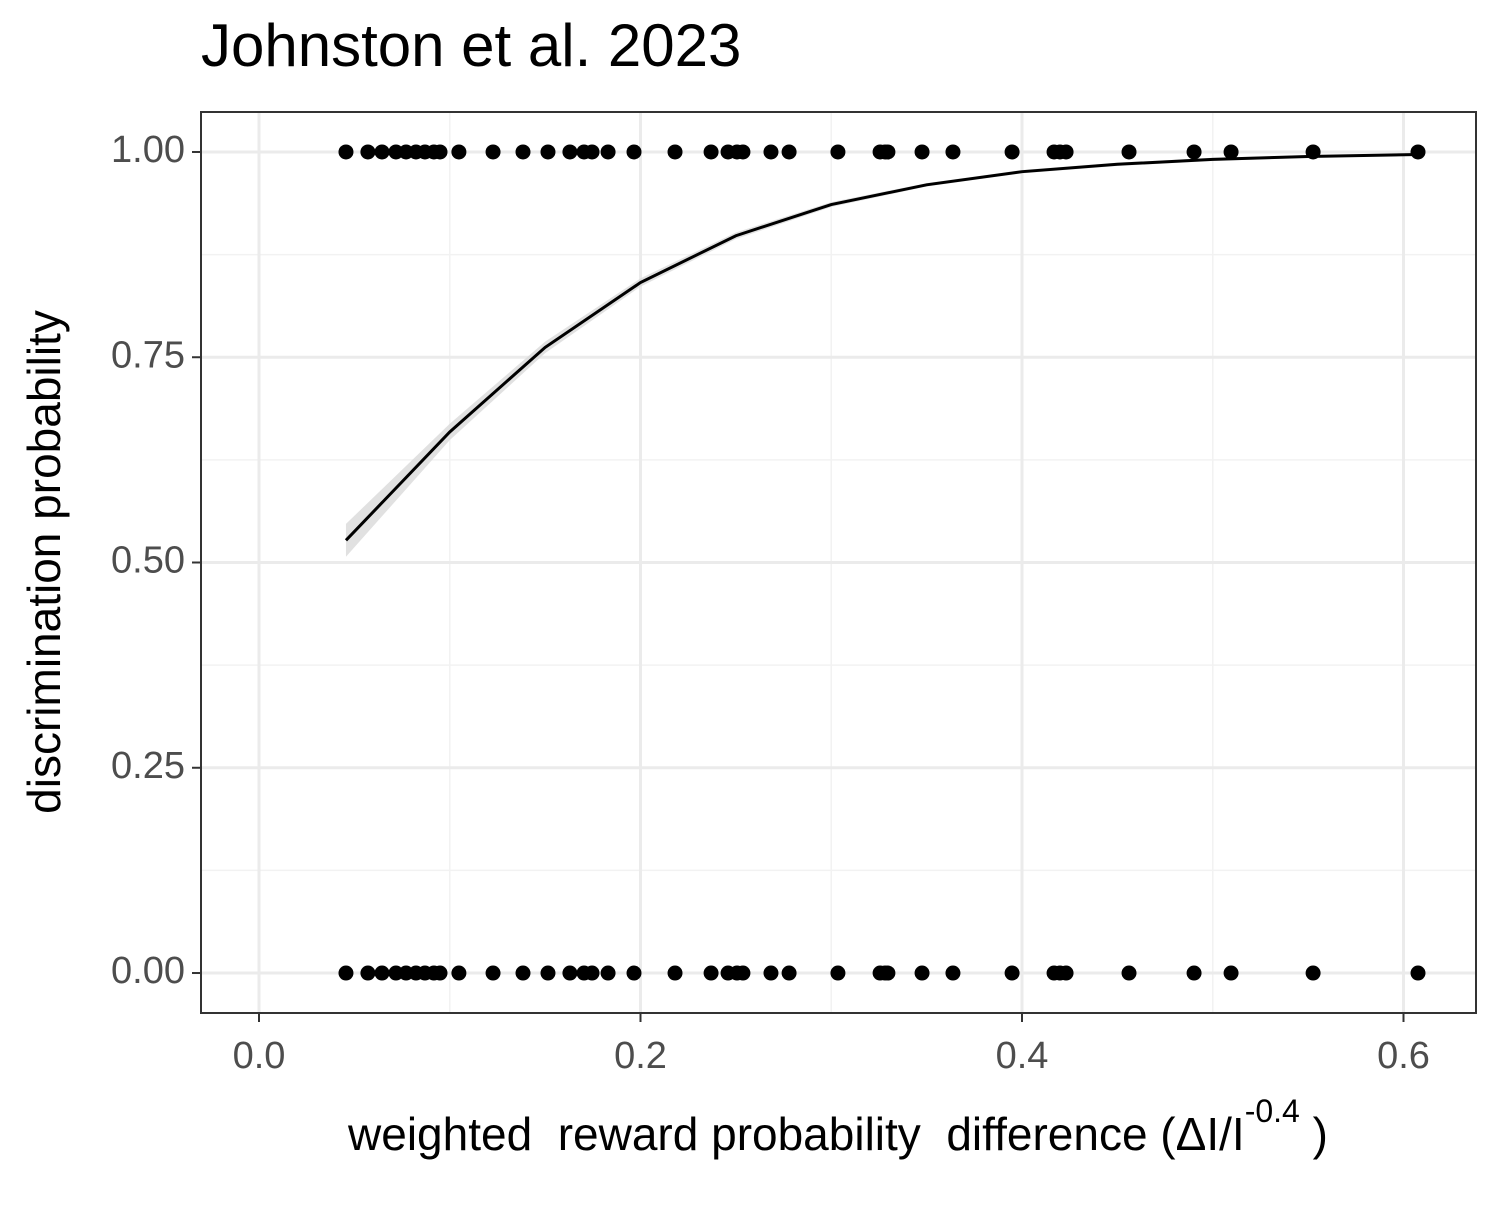 Image resolution: width=1500 pixels, height=1205 pixels. Describe the element at coordinates (1403, 1056) in the screenshot. I see `x-tick-label: 0.6` at that location.